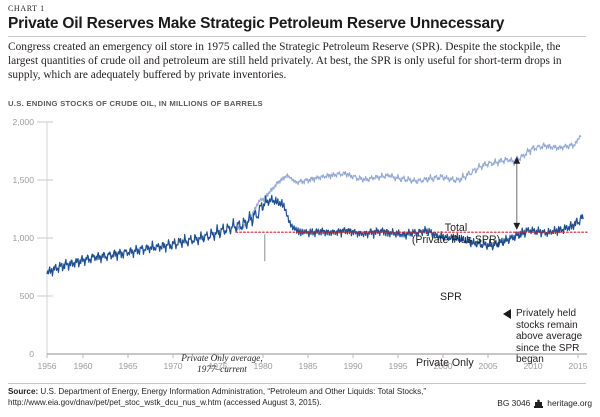  What do you see at coordinates (353, 366) in the screenshot?
I see `x-axis-tick-label: 1990` at bounding box center [353, 366].